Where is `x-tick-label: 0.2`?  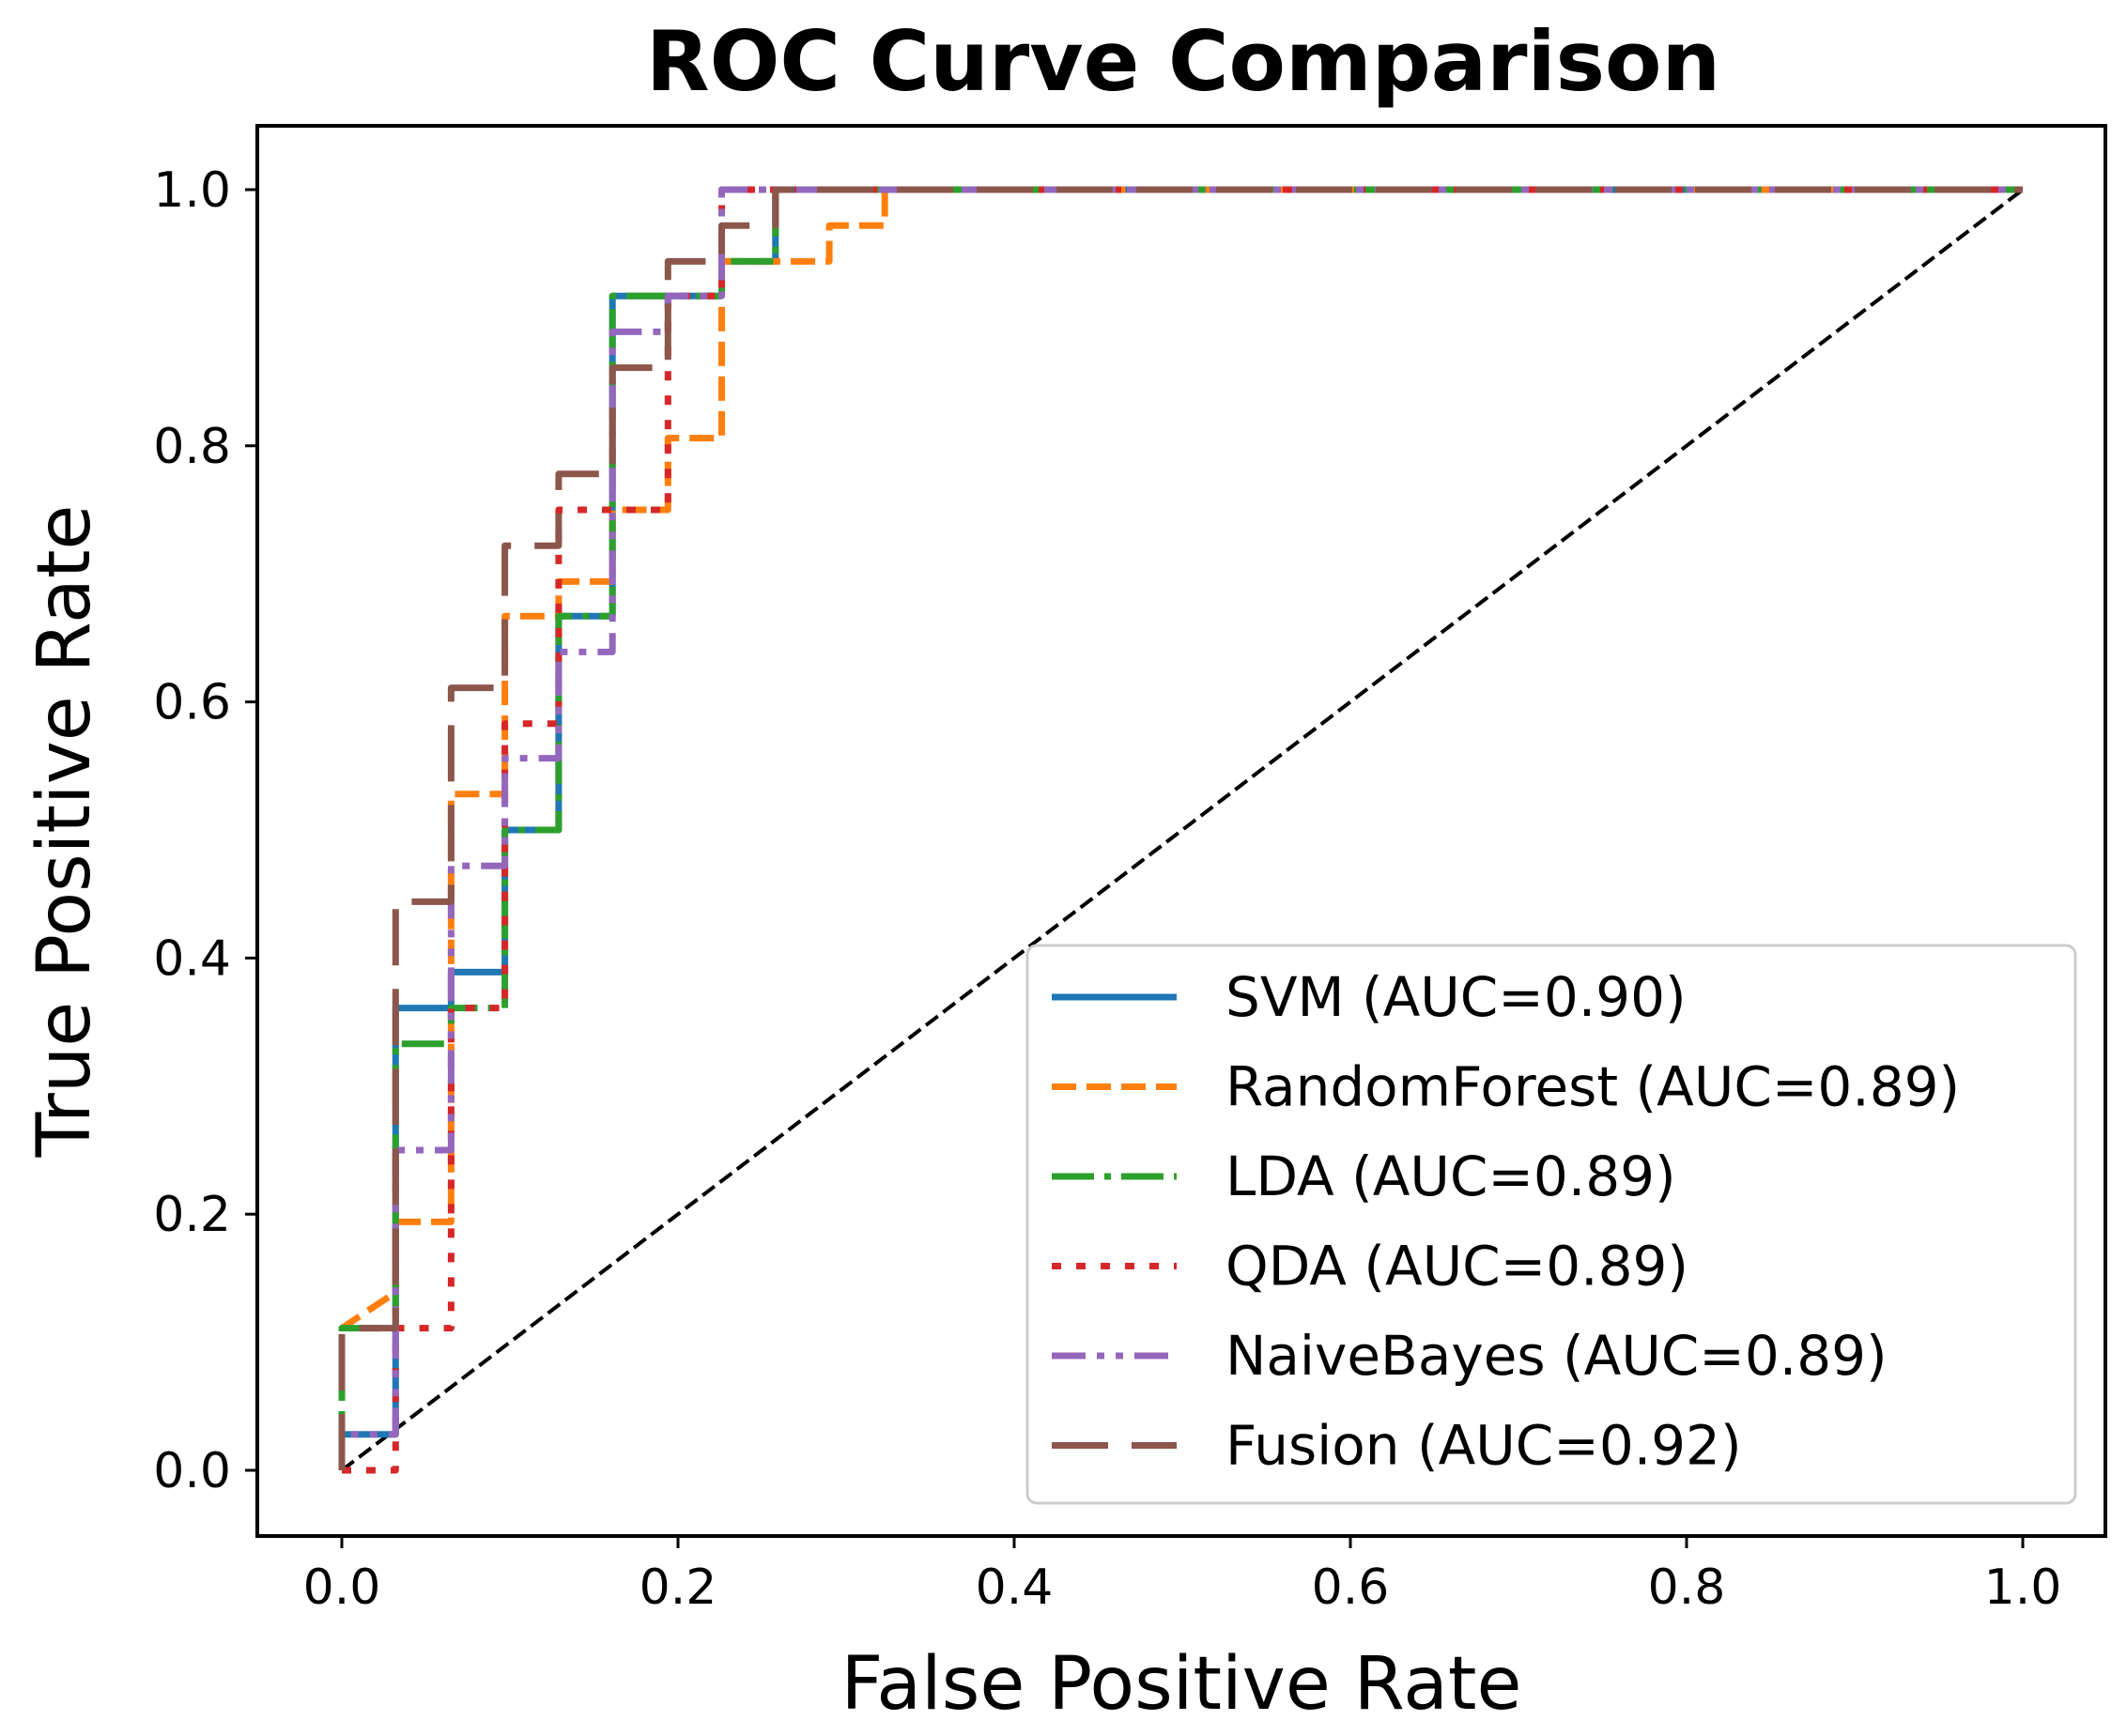 x-tick-label: 0.2 is located at coordinates (678, 1587).